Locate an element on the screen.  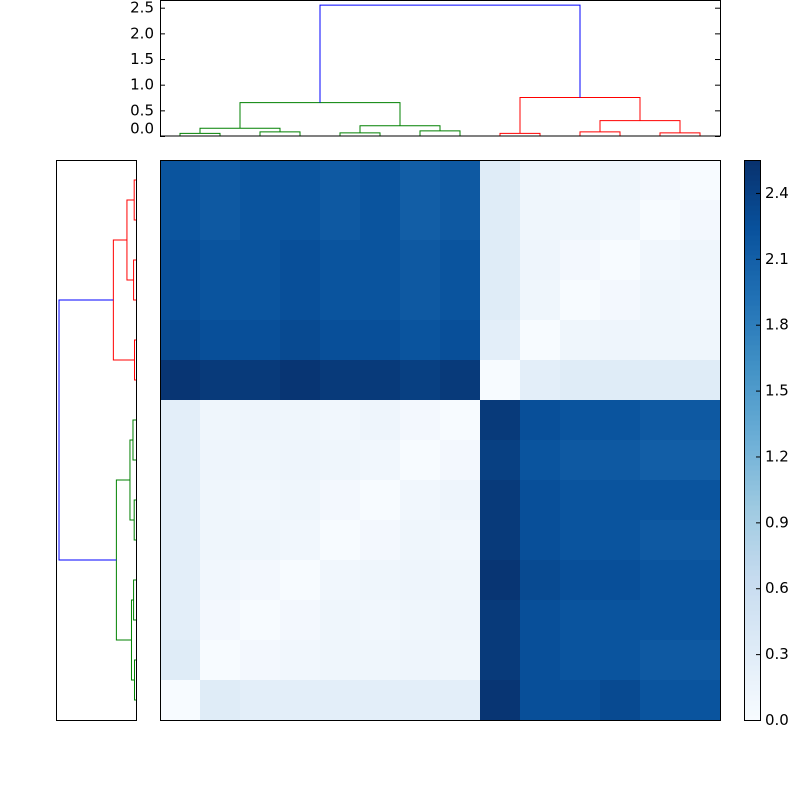
colorbar-tick-label: 1.8 is located at coordinates (777, 325).